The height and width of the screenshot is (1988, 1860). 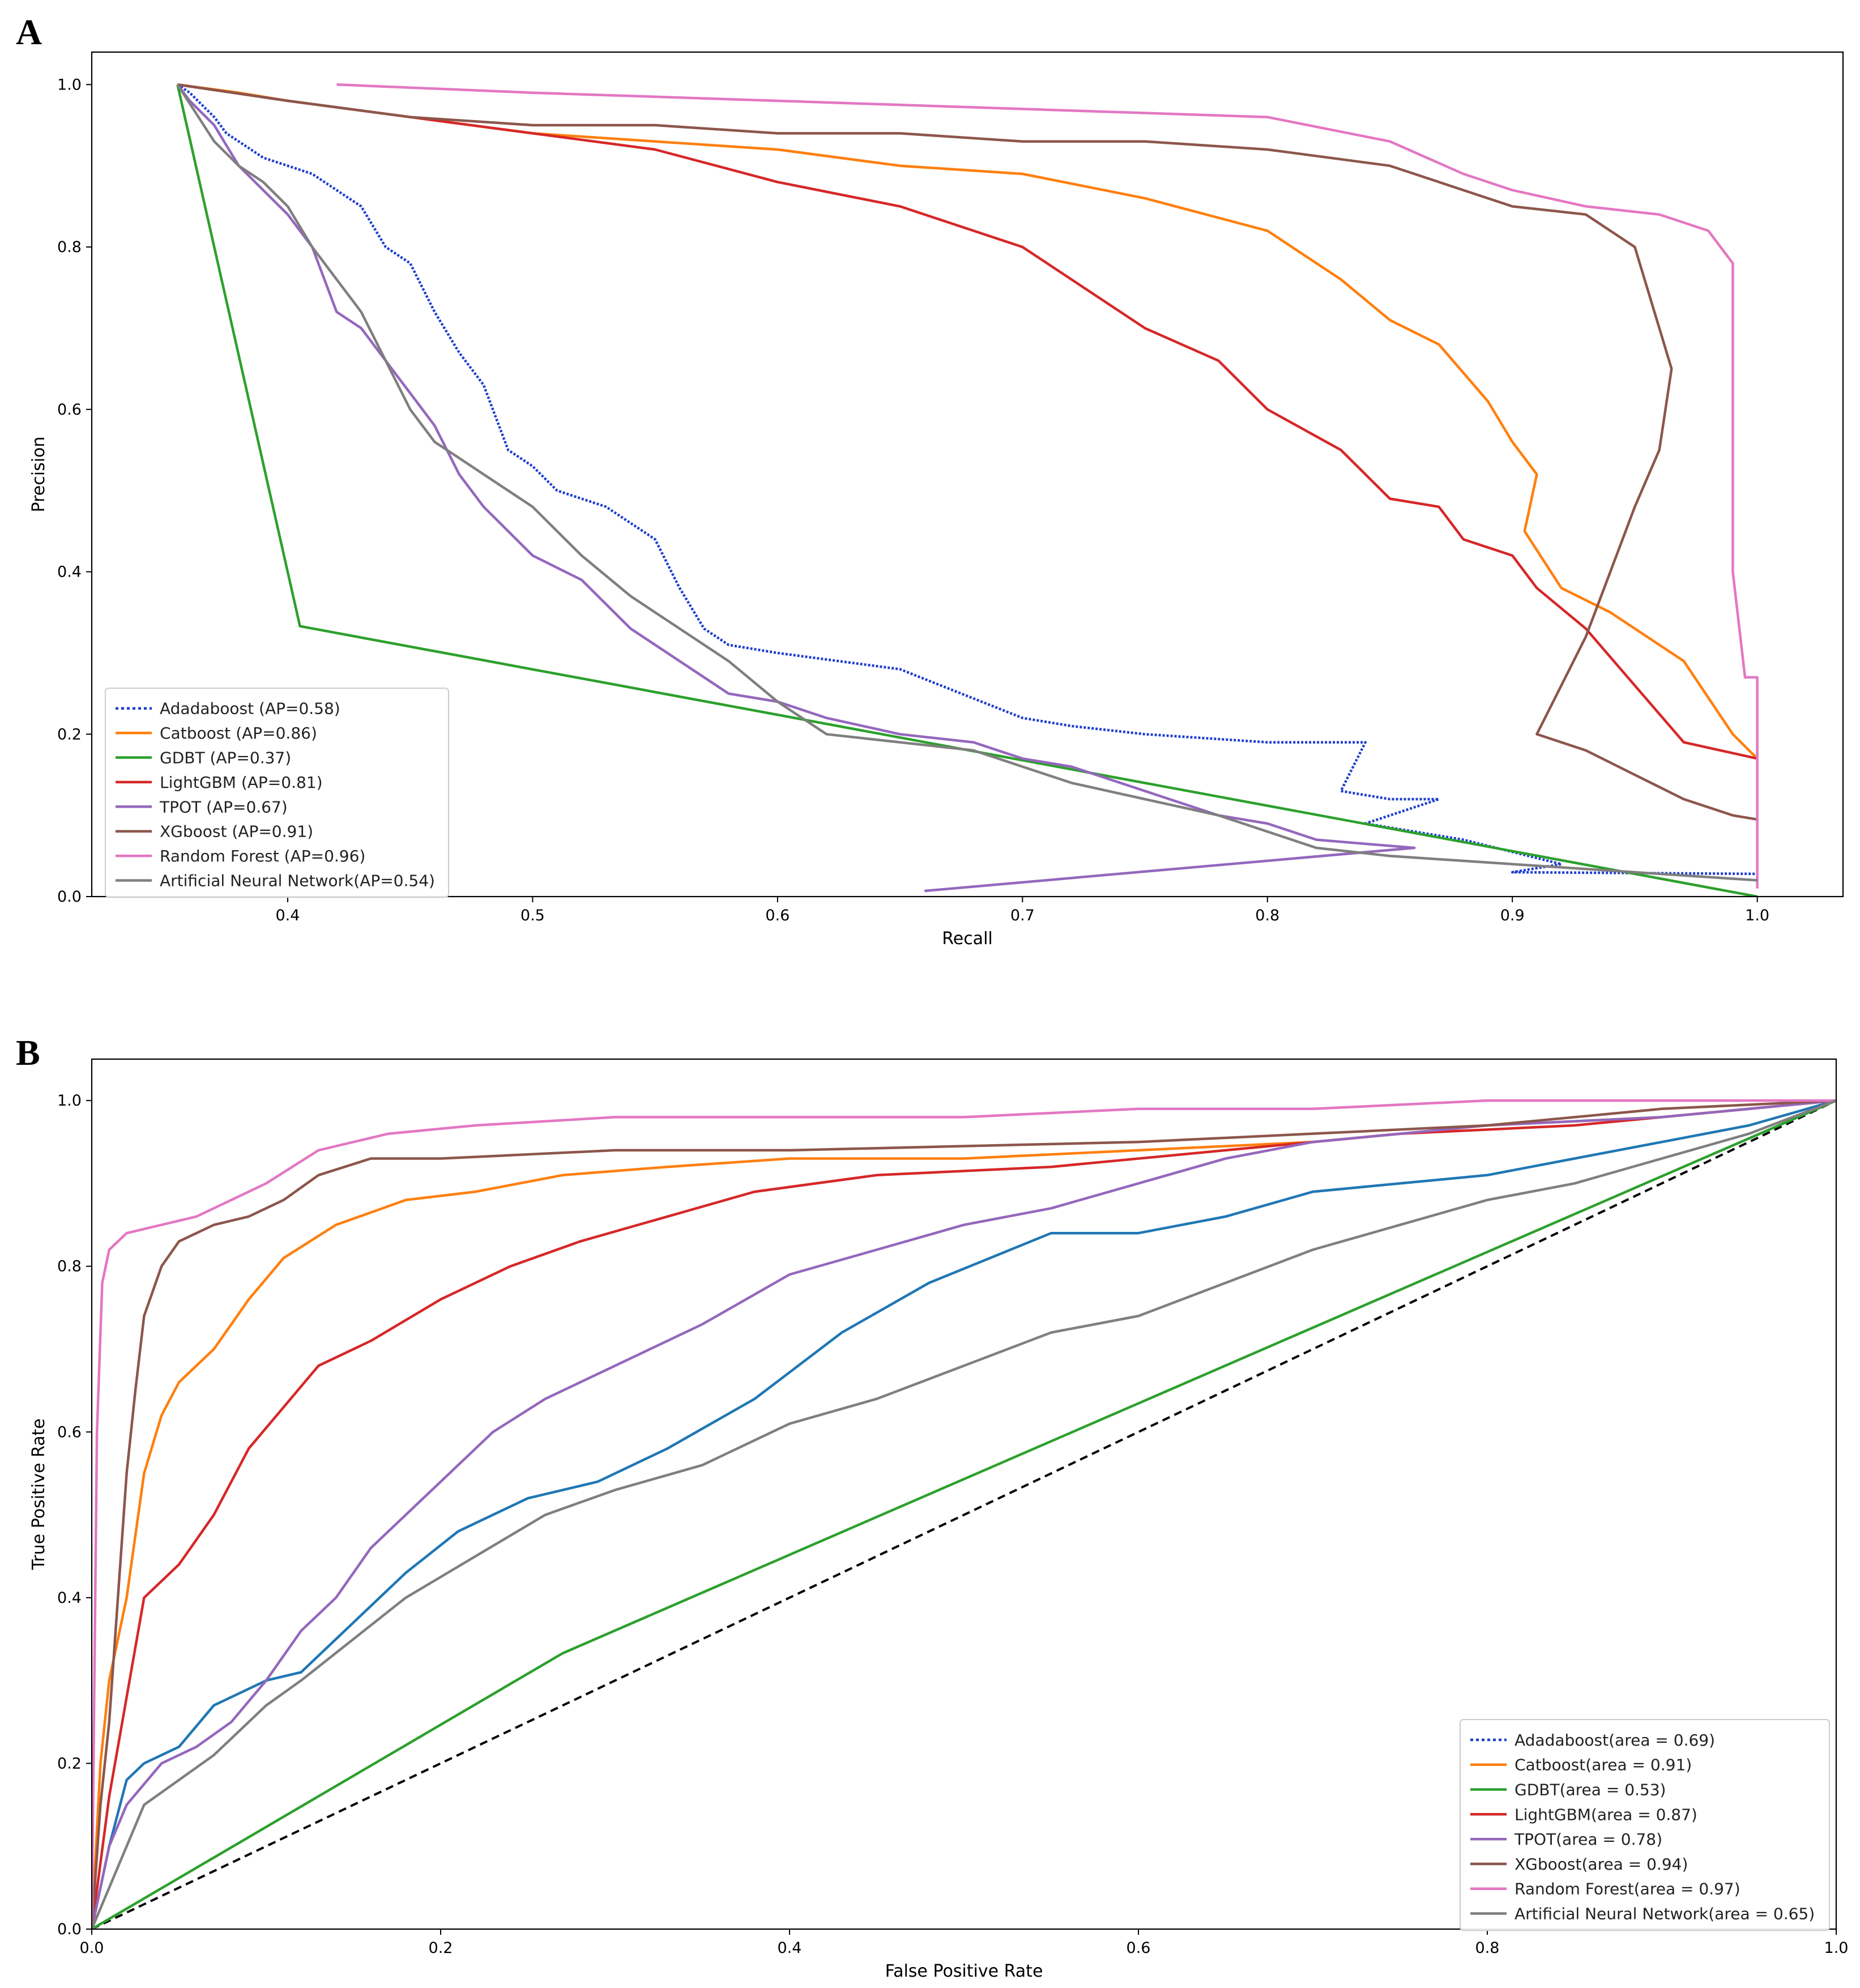 I want to click on panel-b-ytick-label-5: 1.0, so click(x=69, y=1101).